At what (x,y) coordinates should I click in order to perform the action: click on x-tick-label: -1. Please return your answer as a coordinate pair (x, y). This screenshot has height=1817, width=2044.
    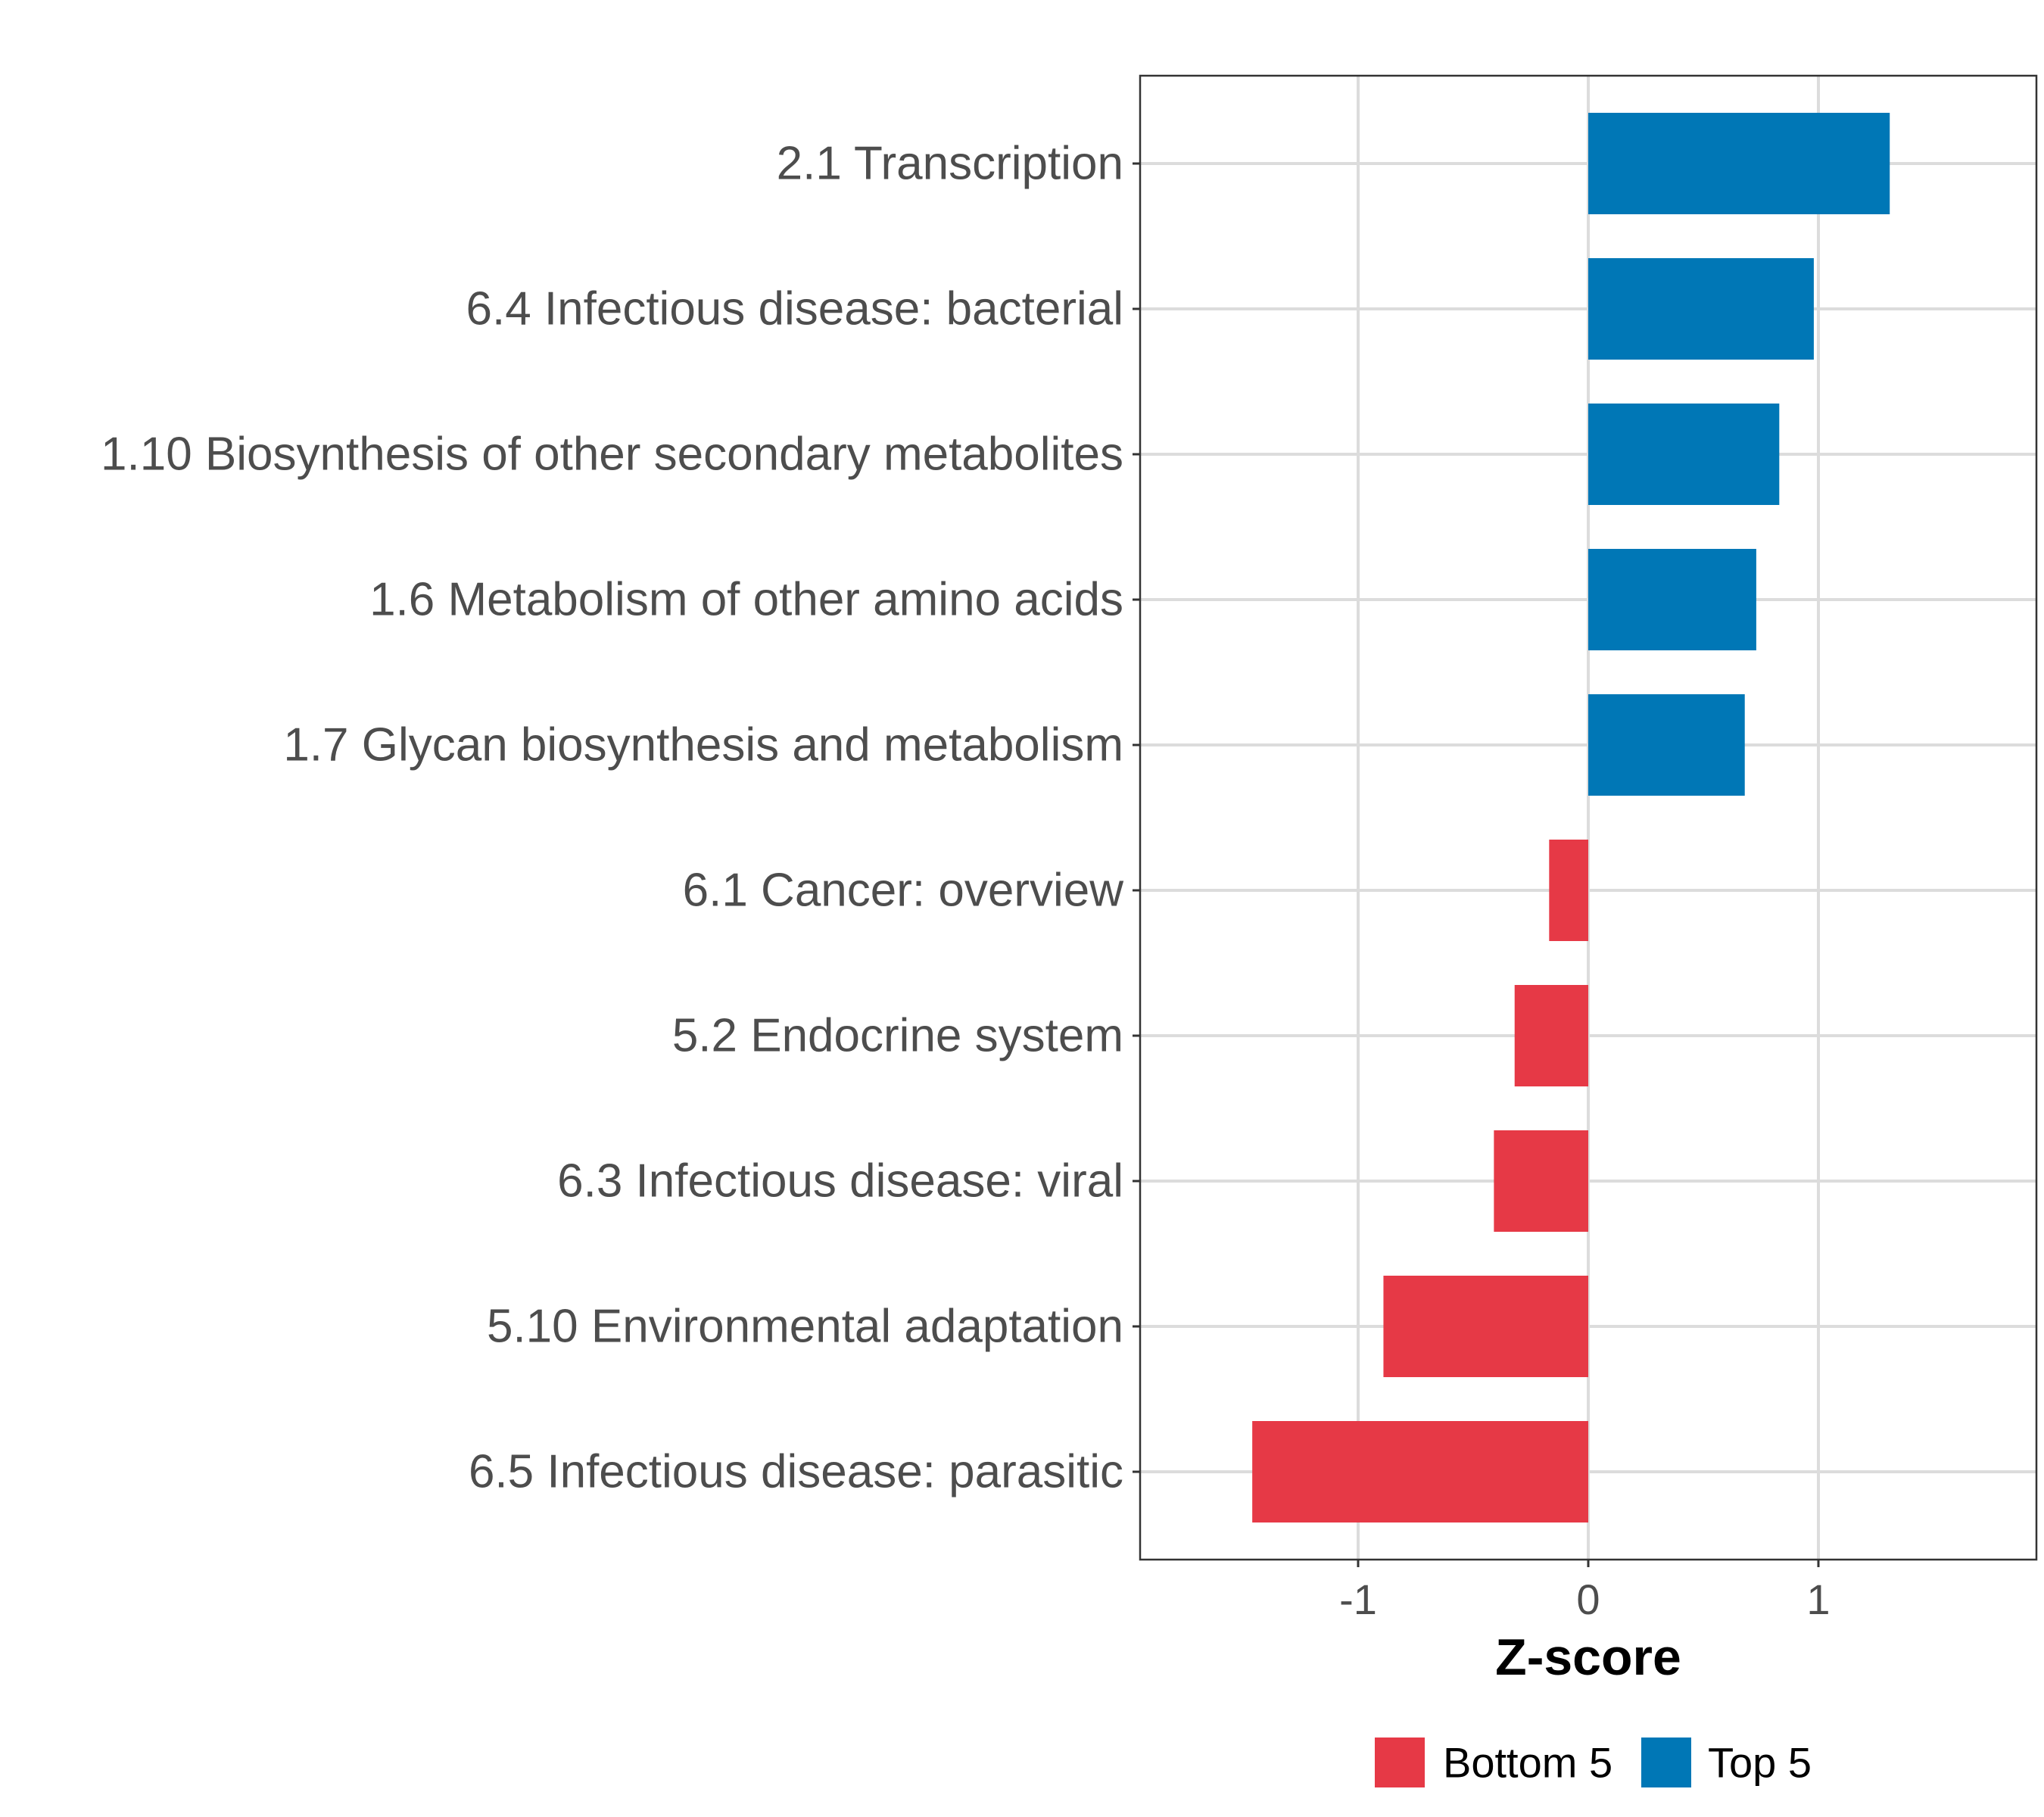
    Looking at the image, I should click on (1358, 1599).